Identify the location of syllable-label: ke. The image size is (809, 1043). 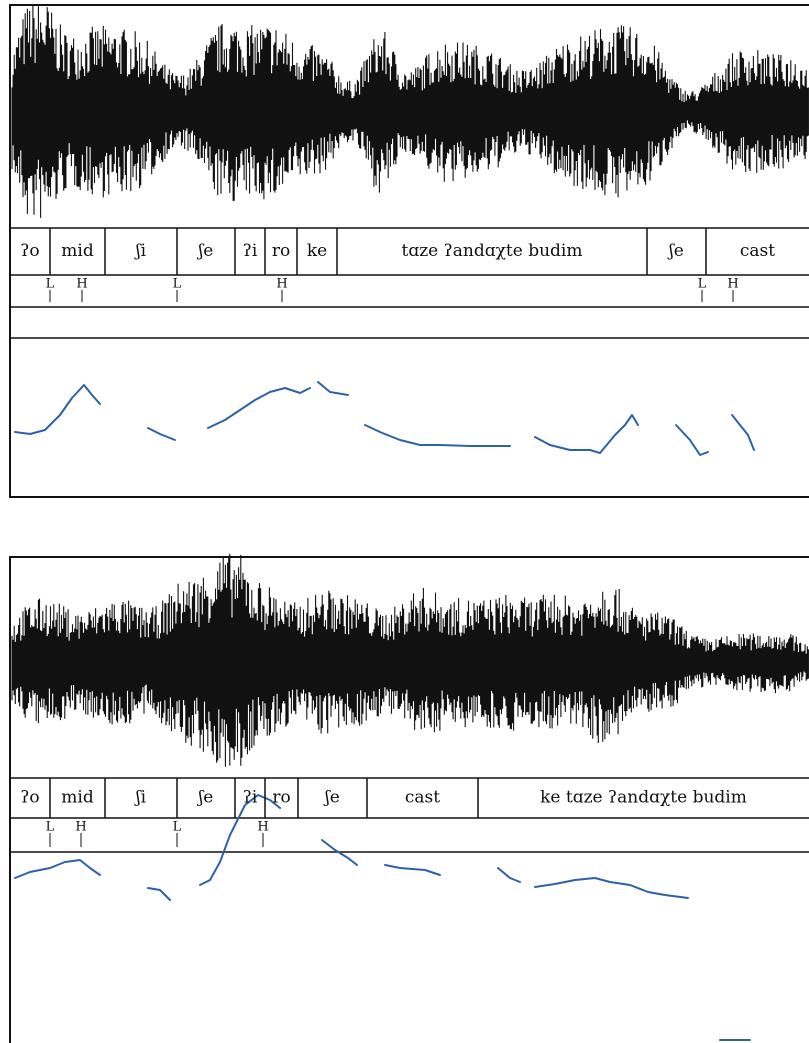
(317, 251).